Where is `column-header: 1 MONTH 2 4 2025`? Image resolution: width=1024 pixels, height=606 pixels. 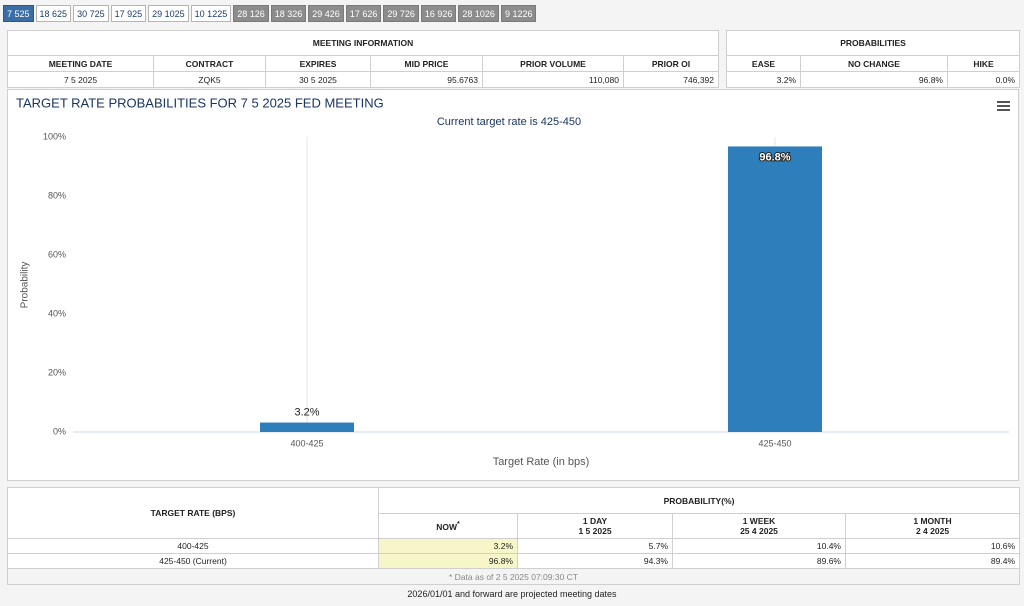
column-header: 1 MONTH 2 4 2025 is located at coordinates (932, 526).